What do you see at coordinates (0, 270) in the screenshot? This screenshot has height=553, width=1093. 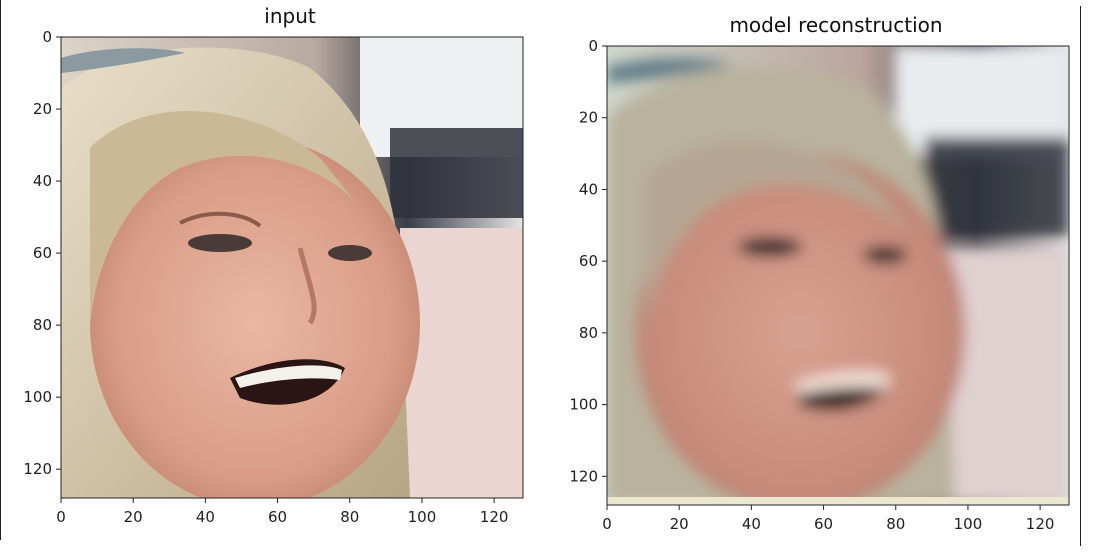 I see `left-divider` at bounding box center [0, 270].